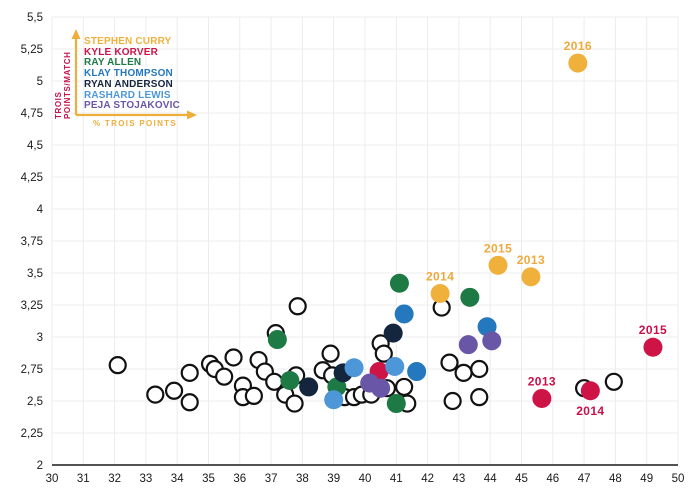 The width and height of the screenshot is (692, 499). I want to click on year-label-kyle-korver-2014: 2014, so click(590, 411).